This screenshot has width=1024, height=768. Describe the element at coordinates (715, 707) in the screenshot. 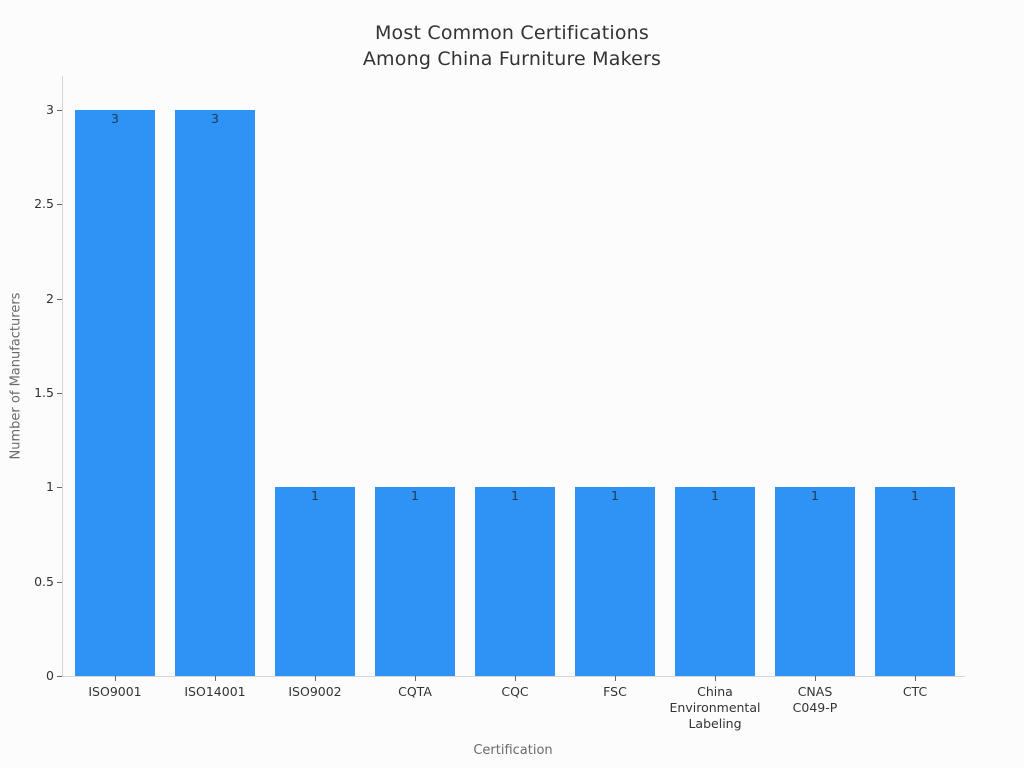

I see `x-tick-label: China Environmental Labeling` at that location.